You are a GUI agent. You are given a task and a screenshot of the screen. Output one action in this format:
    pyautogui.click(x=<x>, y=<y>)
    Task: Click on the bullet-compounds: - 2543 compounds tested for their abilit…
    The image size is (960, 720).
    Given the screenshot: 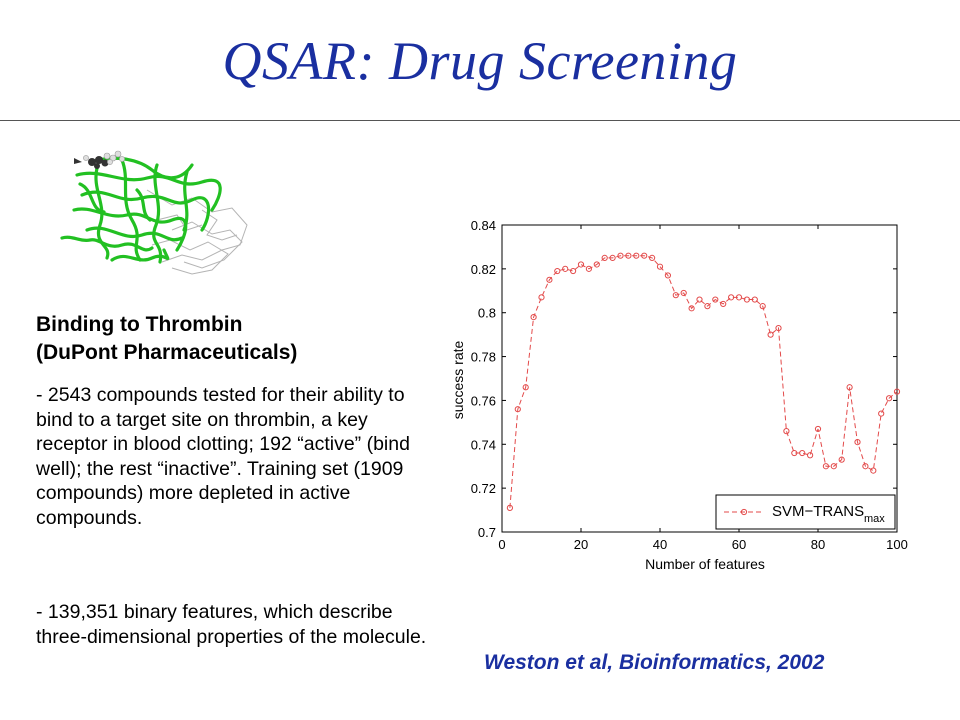 What is the action you would take?
    pyautogui.click(x=223, y=456)
    